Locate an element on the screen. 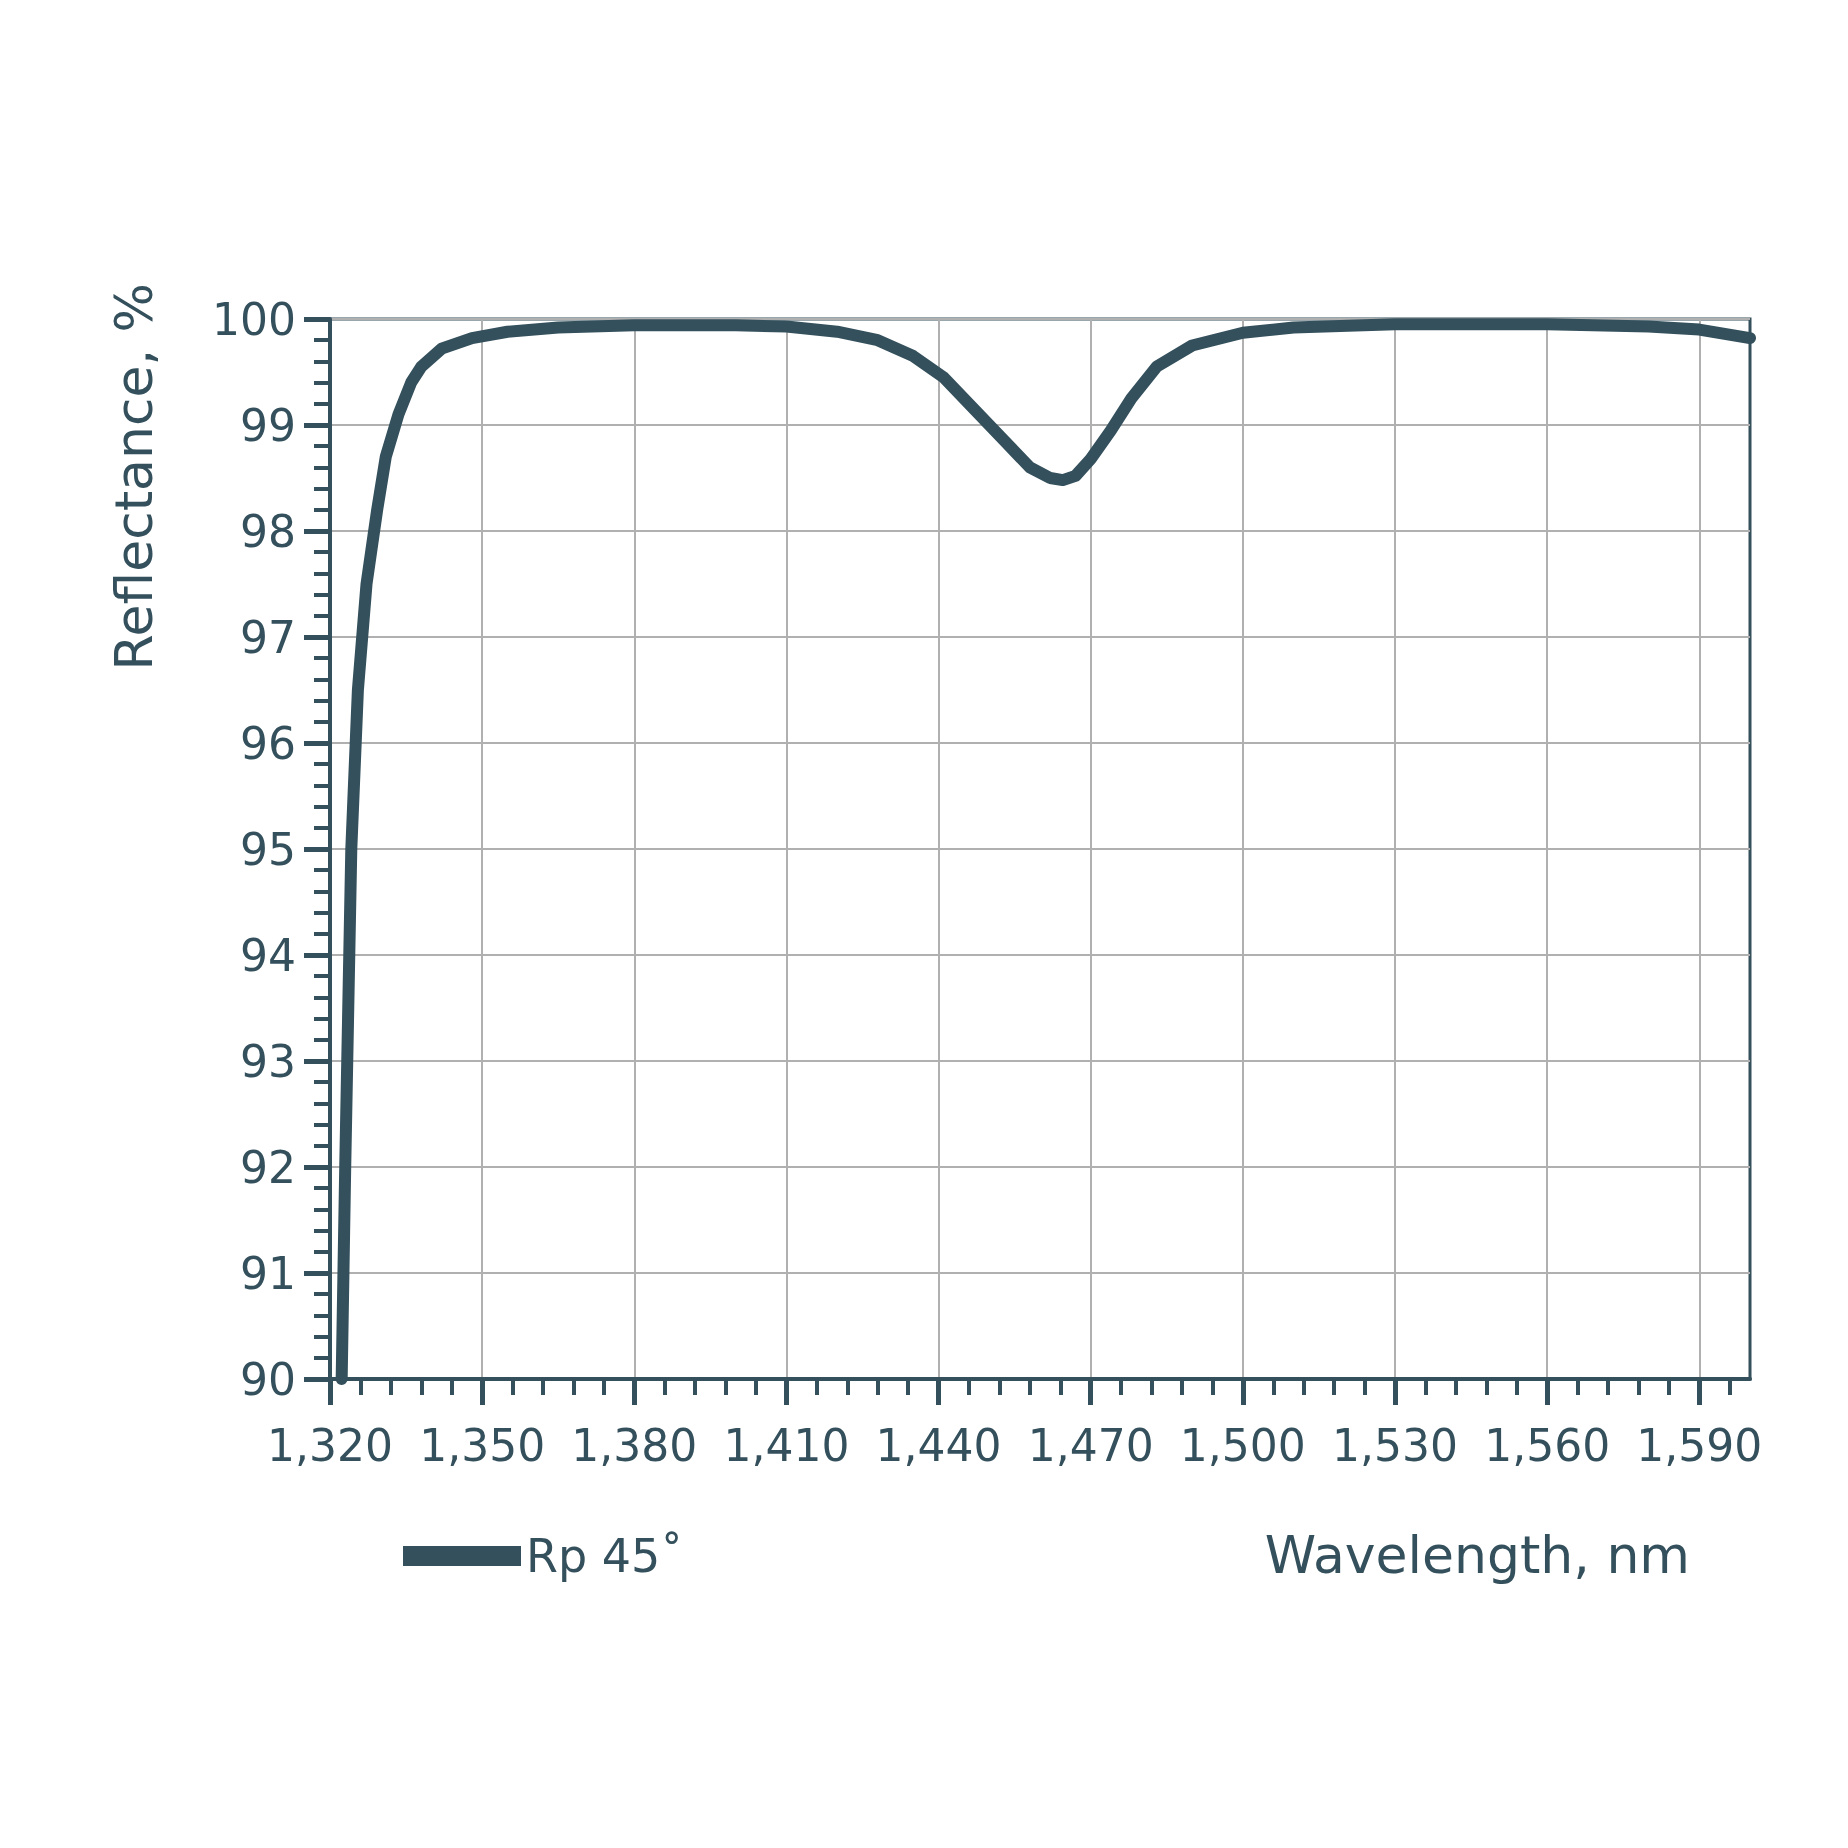 The height and width of the screenshot is (1848, 1848). y-tick-label: 94 is located at coordinates (268, 955).